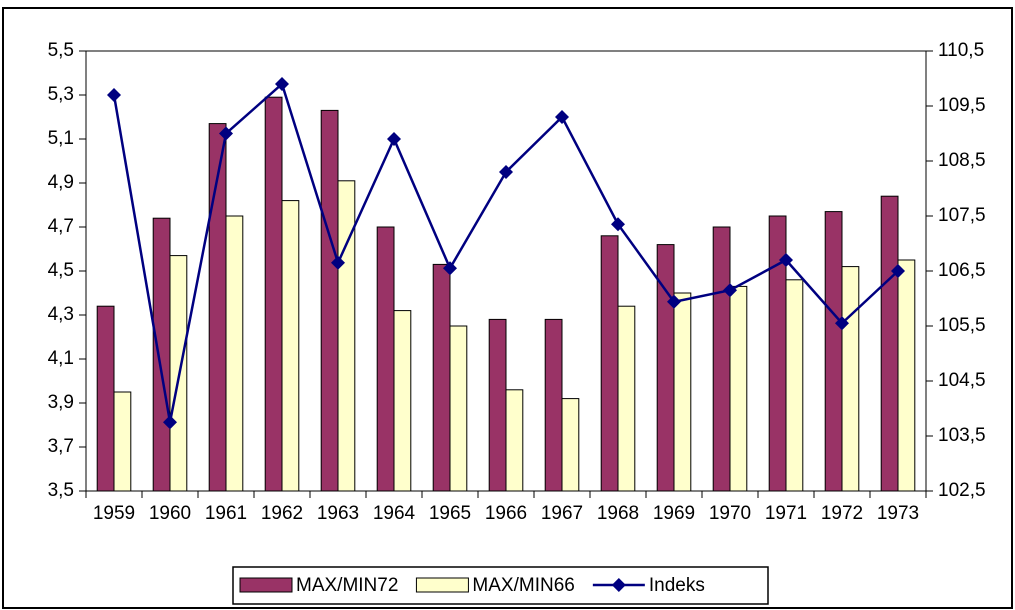 The image size is (1015, 610). I want to click on x-tick-label: 1961, so click(226, 513).